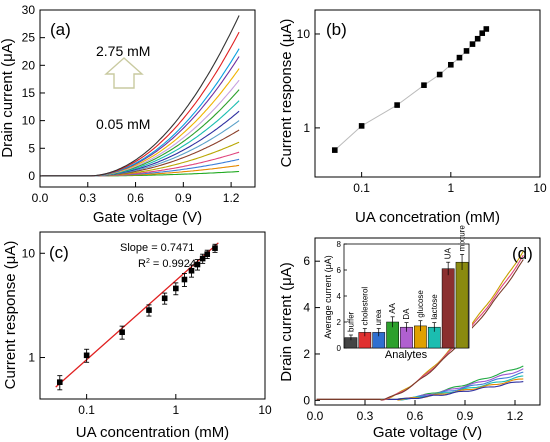 The image size is (550, 442). I want to click on panel-b-x-tick-label: 0.1, so click(361, 188).